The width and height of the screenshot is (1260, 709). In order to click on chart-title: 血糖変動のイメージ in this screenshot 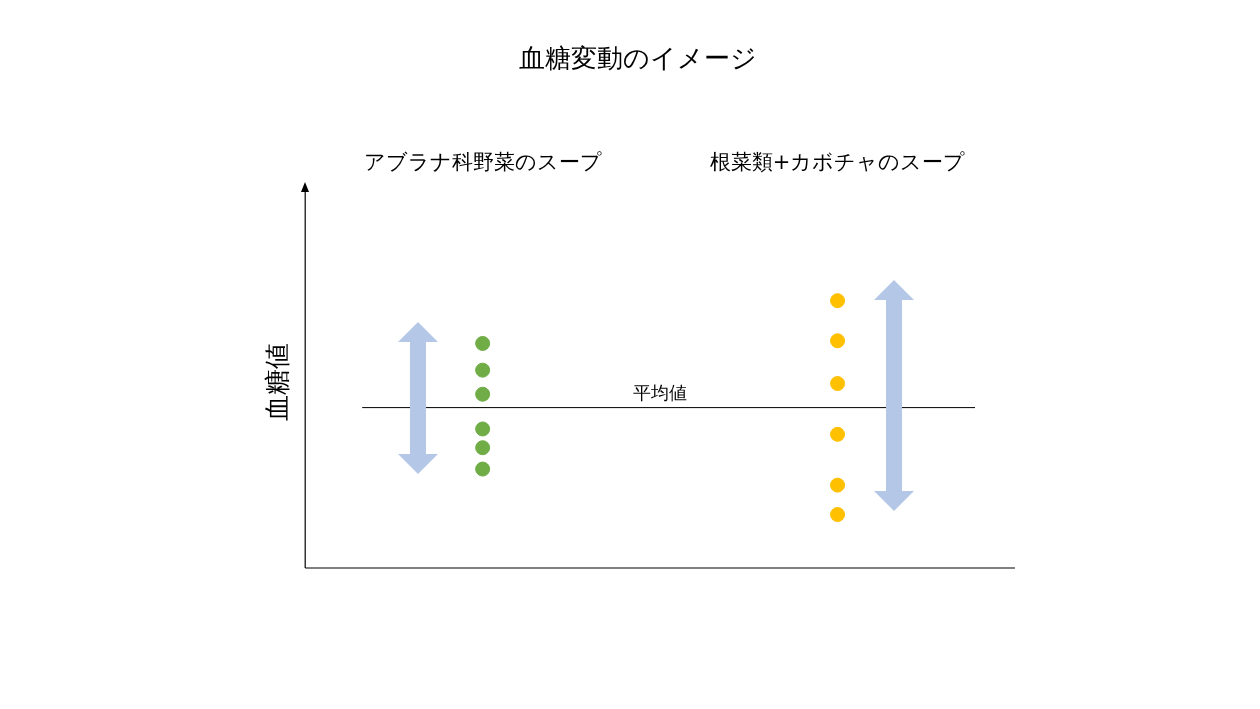, I will do `click(637, 58)`.